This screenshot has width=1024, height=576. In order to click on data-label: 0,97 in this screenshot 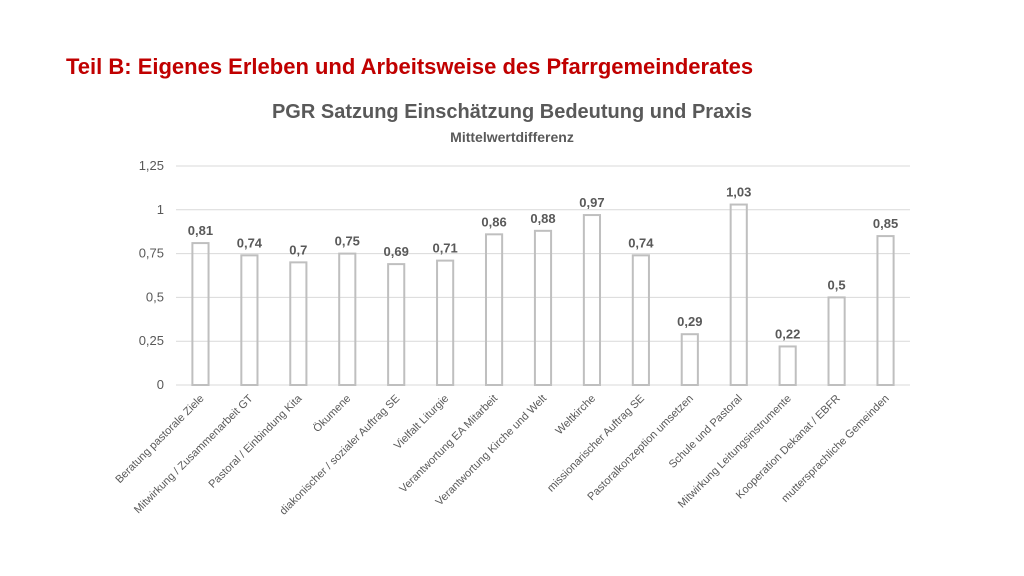, I will do `click(591, 202)`.